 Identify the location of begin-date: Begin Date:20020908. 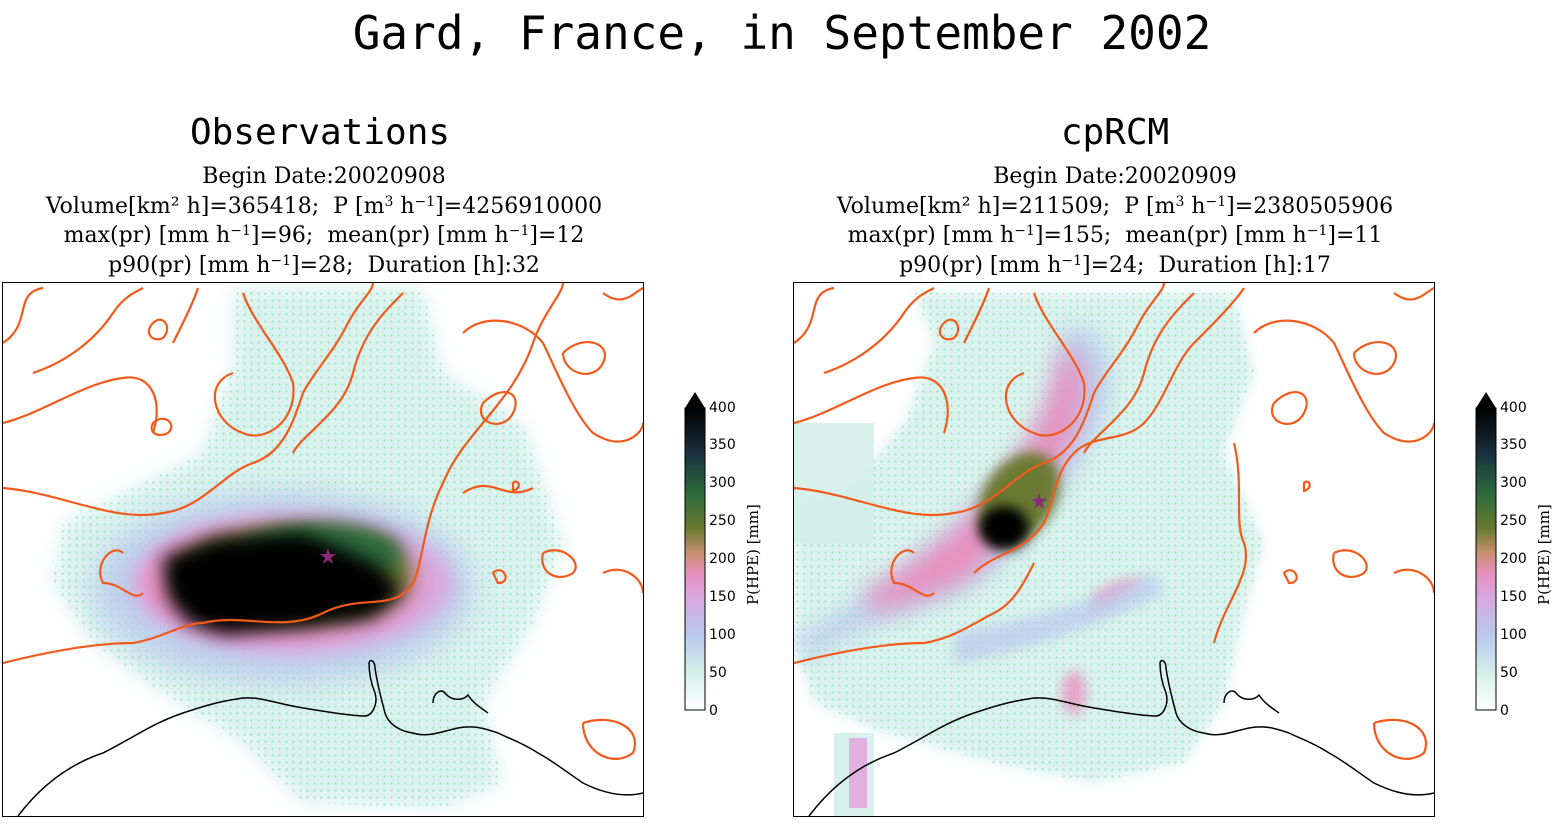
(324, 176).